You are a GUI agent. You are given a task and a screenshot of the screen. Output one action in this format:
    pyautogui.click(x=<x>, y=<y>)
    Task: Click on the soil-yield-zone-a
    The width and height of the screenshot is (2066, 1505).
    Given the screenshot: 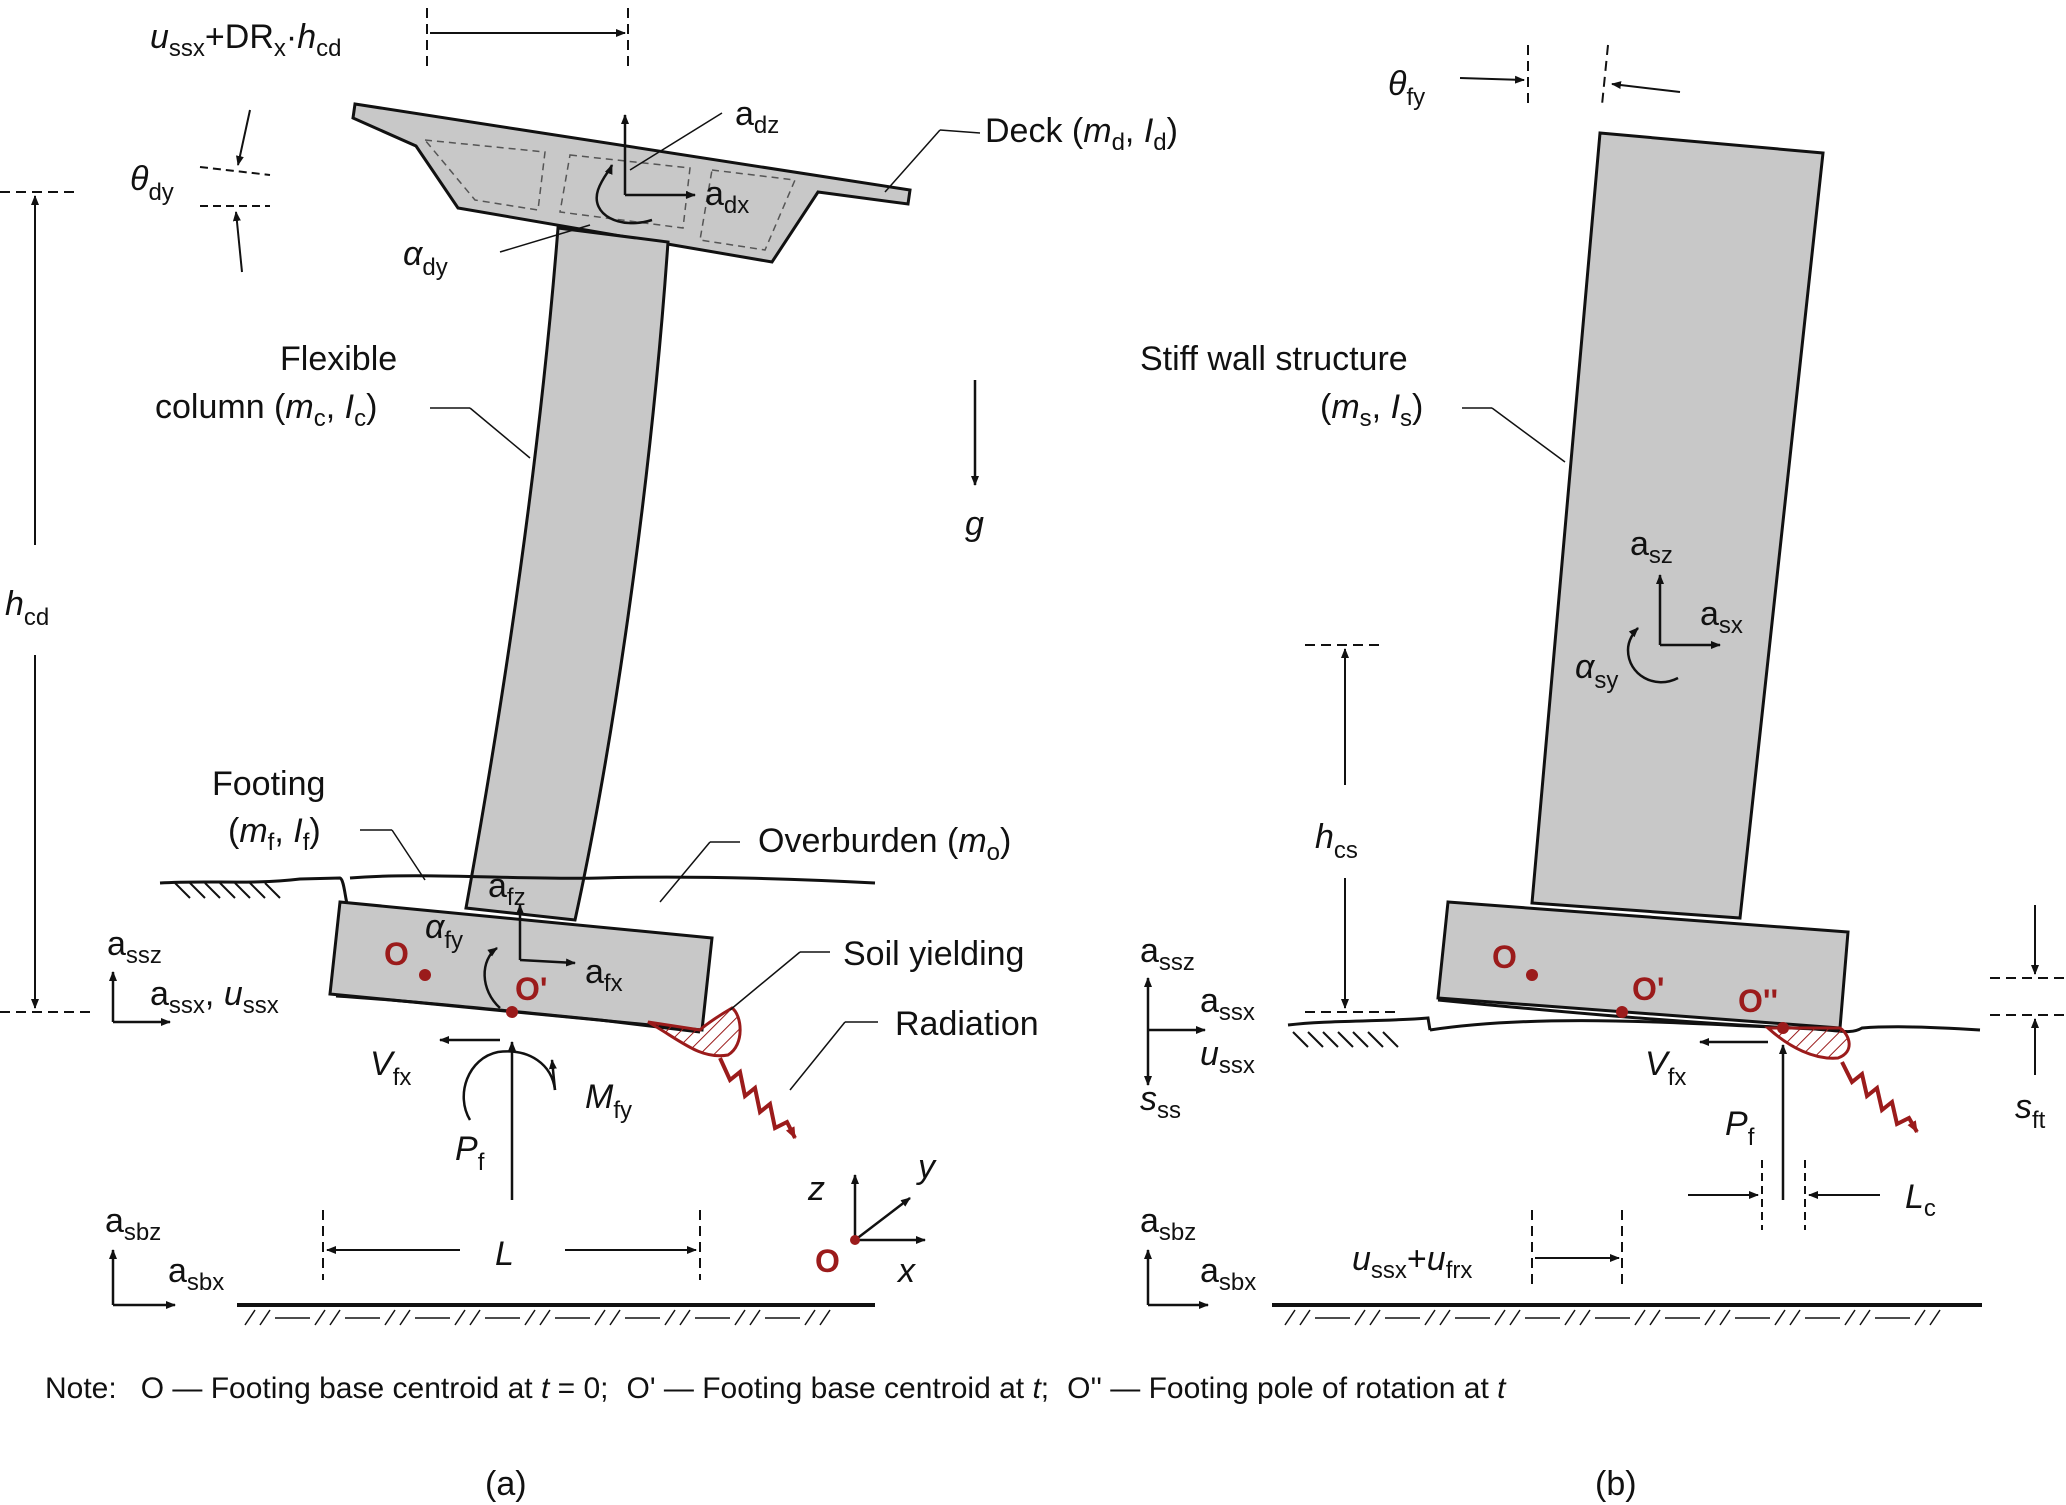 What is the action you would take?
    pyautogui.click(x=694, y=1032)
    